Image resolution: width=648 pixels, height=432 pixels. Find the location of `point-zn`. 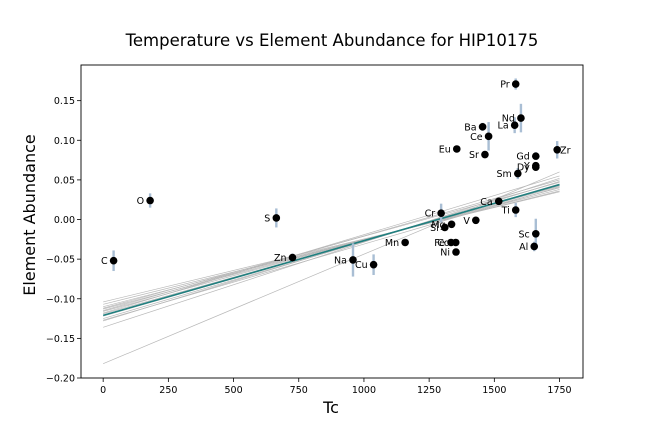

point-zn is located at coordinates (292, 257).